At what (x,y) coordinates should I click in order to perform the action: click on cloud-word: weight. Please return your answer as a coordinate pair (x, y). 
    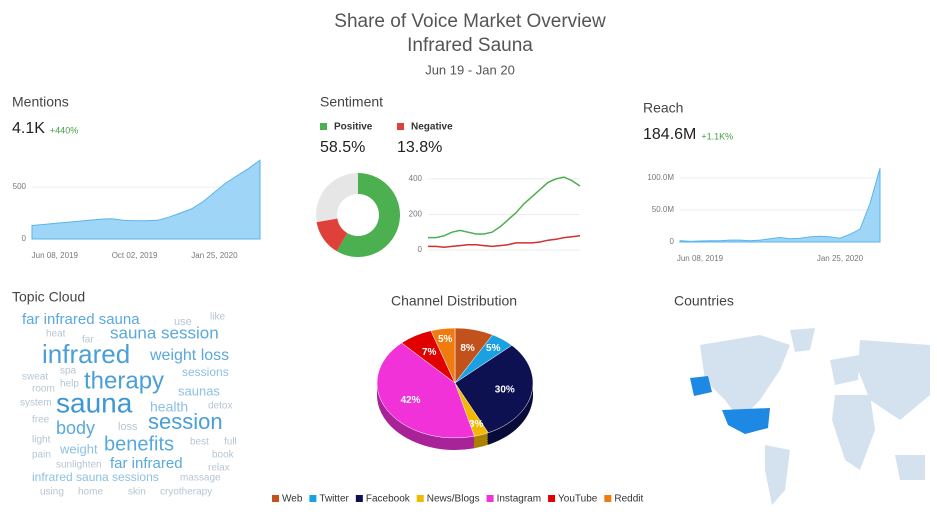
    Looking at the image, I should click on (78, 448).